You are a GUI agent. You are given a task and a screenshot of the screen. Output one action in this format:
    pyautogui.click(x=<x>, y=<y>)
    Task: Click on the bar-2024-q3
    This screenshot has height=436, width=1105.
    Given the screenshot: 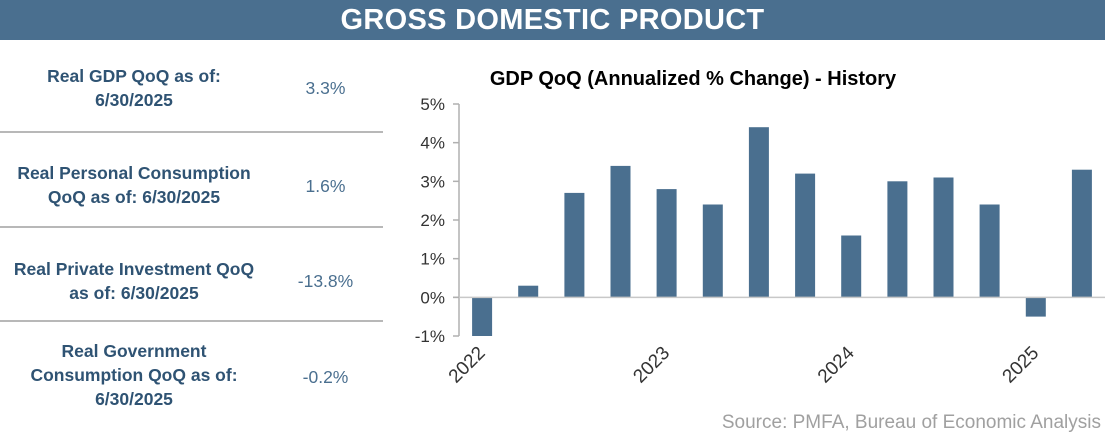 What is the action you would take?
    pyautogui.click(x=943, y=237)
    